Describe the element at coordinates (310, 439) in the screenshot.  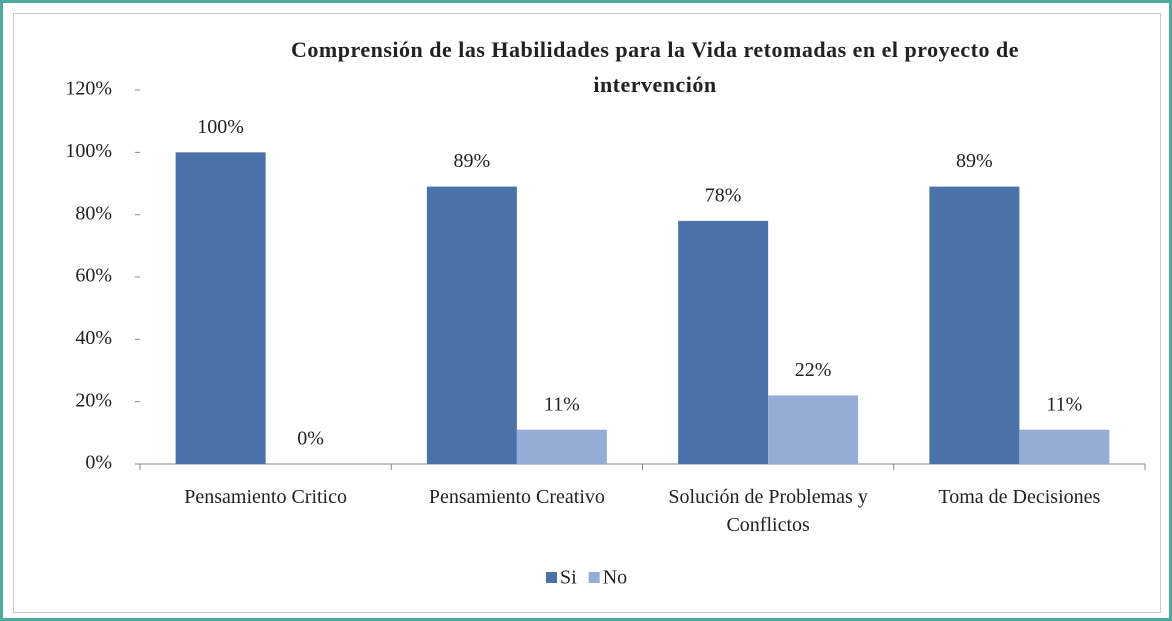
I see `data-label: 0%` at that location.